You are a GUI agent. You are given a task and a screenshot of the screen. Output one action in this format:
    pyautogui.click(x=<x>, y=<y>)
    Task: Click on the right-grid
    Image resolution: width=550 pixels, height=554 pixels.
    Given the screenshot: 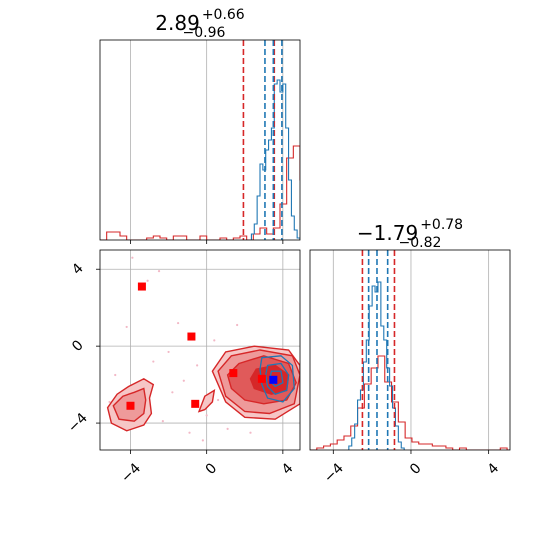 What is the action you would take?
    pyautogui.click(x=411, y=350)
    